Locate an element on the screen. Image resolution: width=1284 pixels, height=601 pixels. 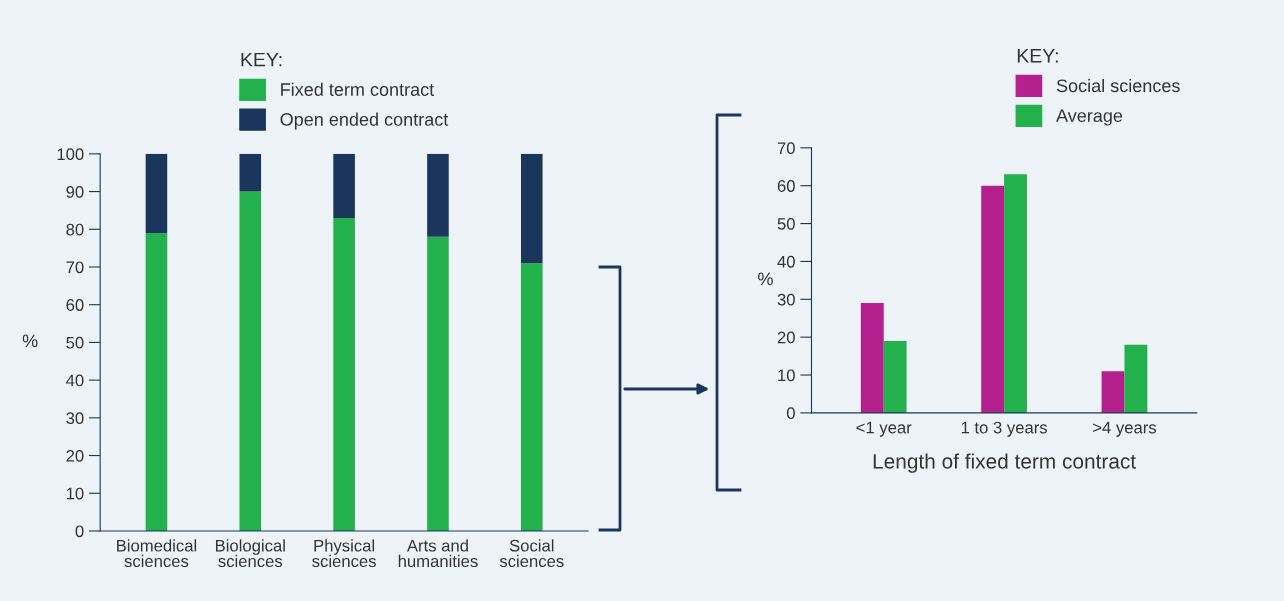
x-tick-label: Arts and humanities is located at coordinates (438, 553).